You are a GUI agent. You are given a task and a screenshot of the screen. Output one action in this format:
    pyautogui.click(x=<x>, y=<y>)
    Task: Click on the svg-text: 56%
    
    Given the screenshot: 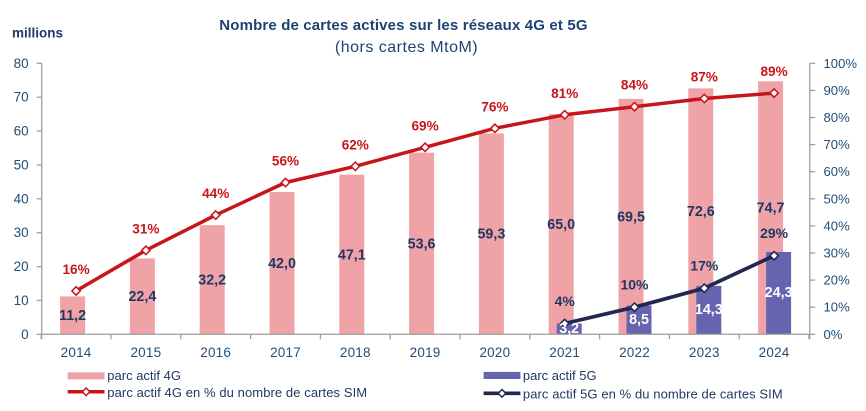 What is the action you would take?
    pyautogui.click(x=285, y=161)
    